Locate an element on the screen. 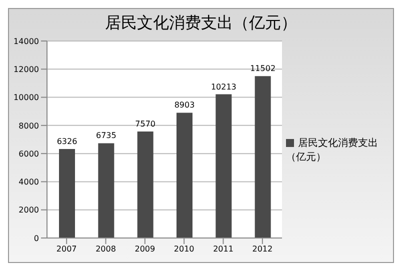  data-label: 8903 is located at coordinates (184, 105).